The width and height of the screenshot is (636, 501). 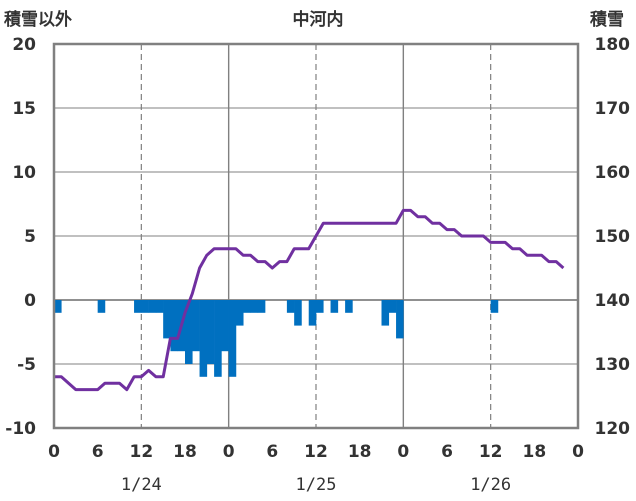 I want to click on x-hour-tick-labels: 0 6 12 18 0 6 12 18 0 6 12 18 0, so click(x=316, y=452).